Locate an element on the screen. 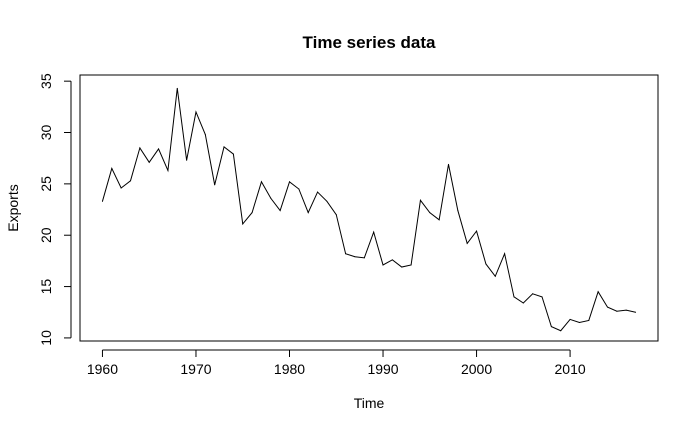 Image resolution: width=700 pixels, height=432 pixels. x-tick-label: 1970 is located at coordinates (195, 369).